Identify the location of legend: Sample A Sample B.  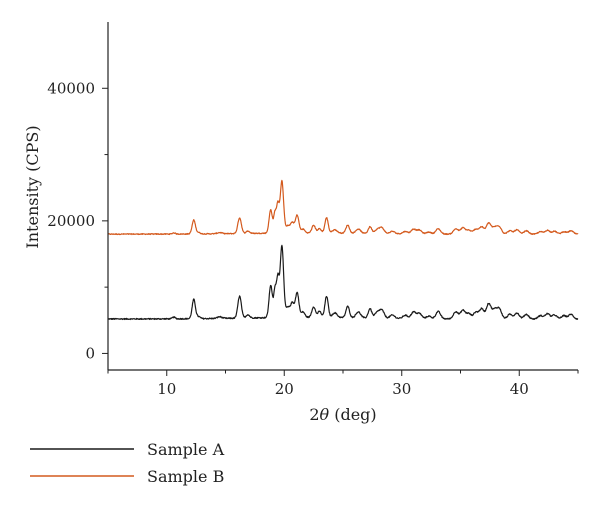
(127, 463).